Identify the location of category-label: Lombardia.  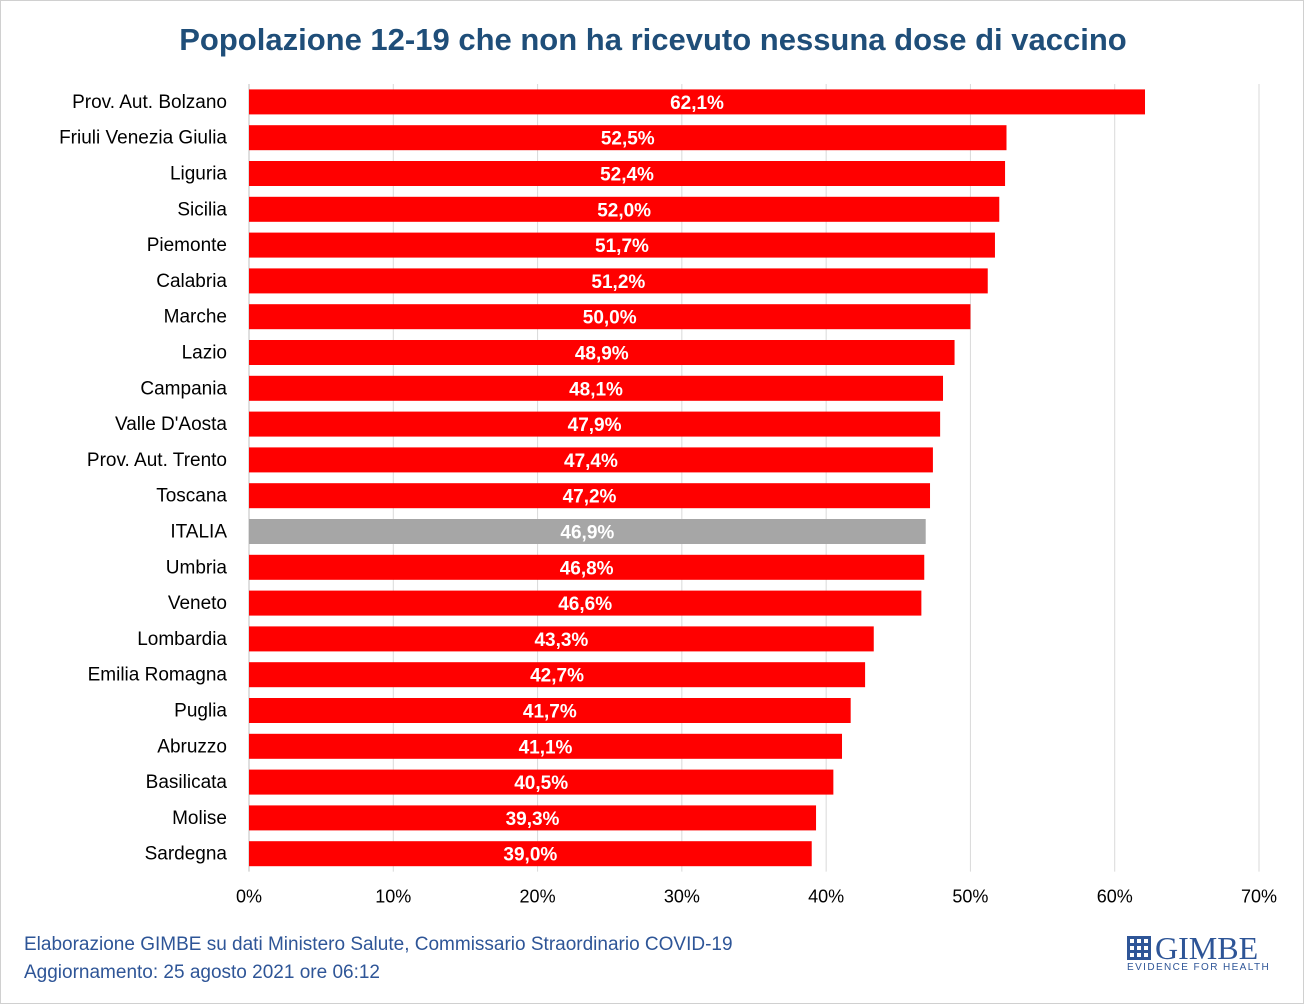
(182, 639).